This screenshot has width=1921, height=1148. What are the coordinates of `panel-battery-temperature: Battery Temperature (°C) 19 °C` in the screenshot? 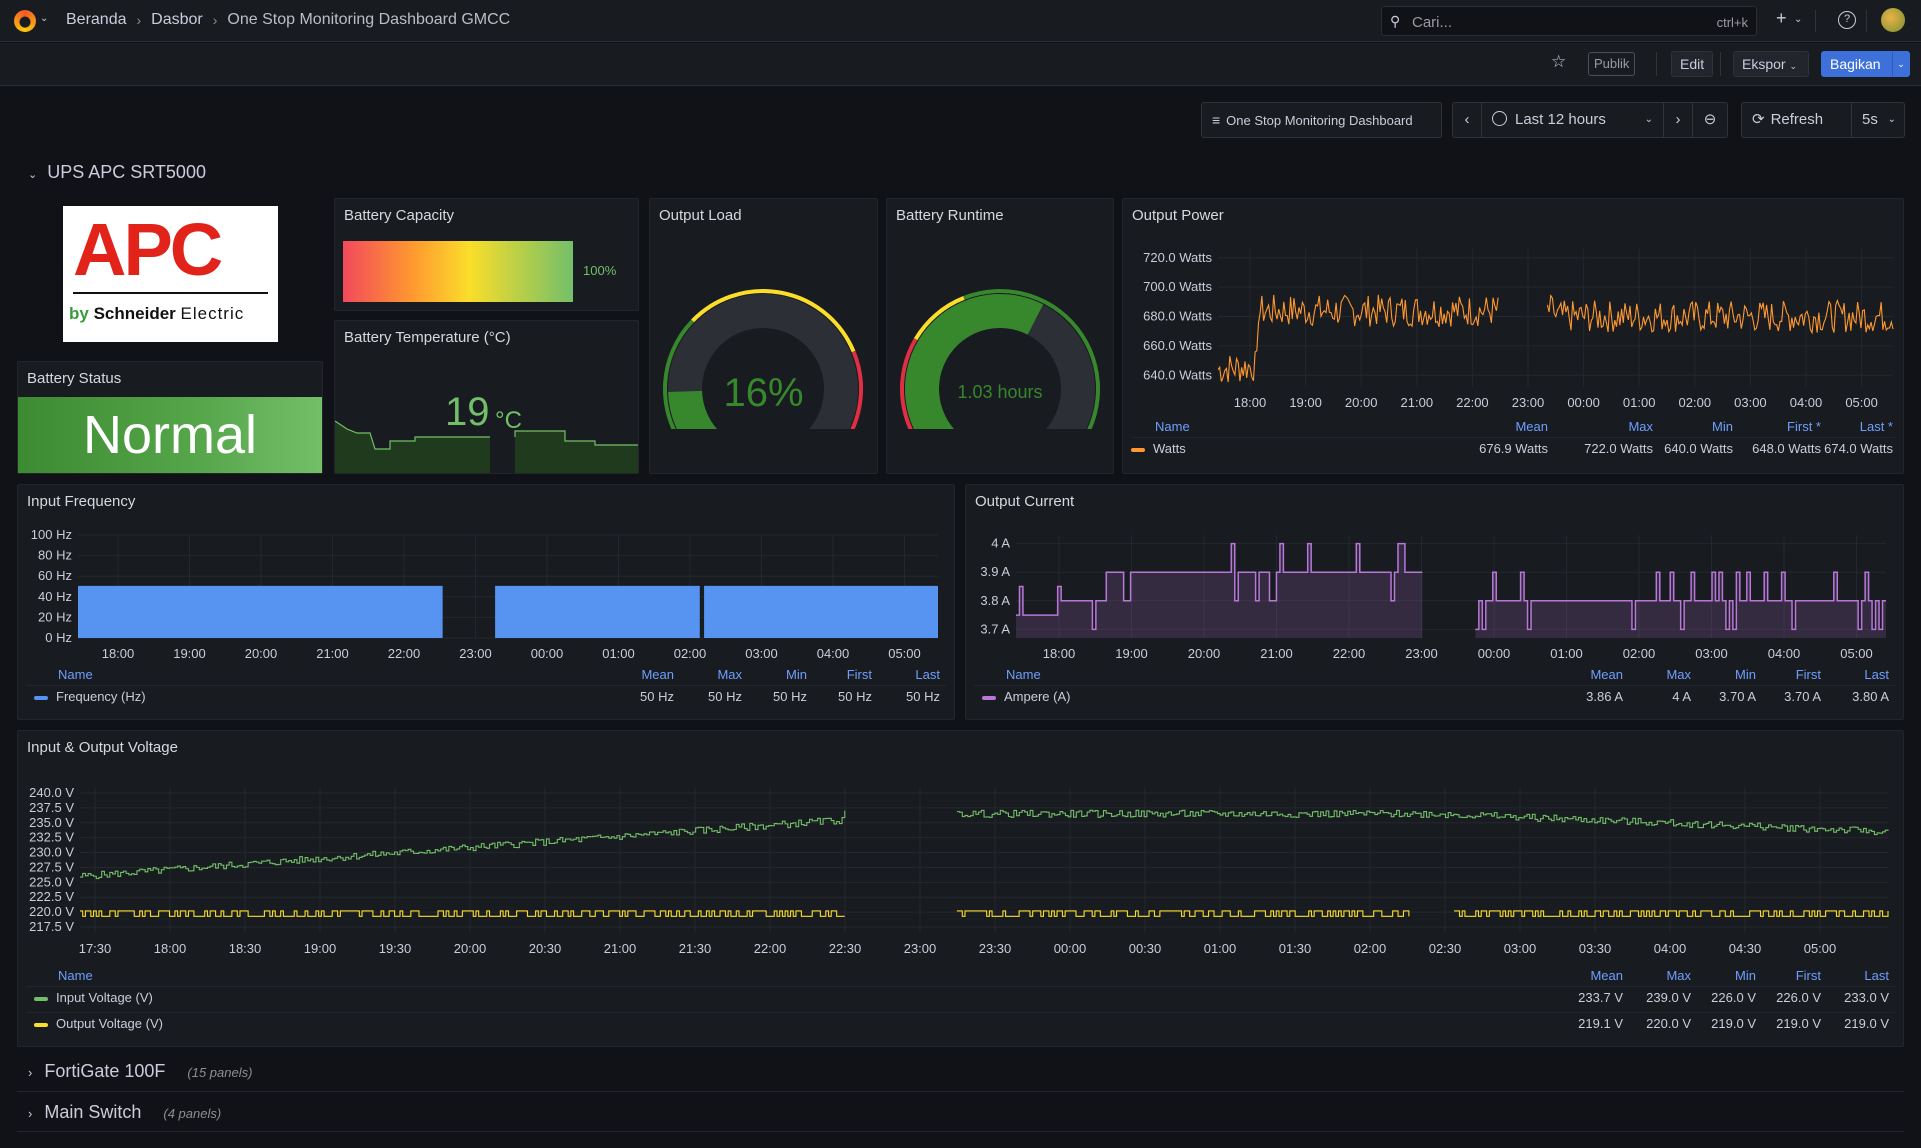 It's located at (486, 397).